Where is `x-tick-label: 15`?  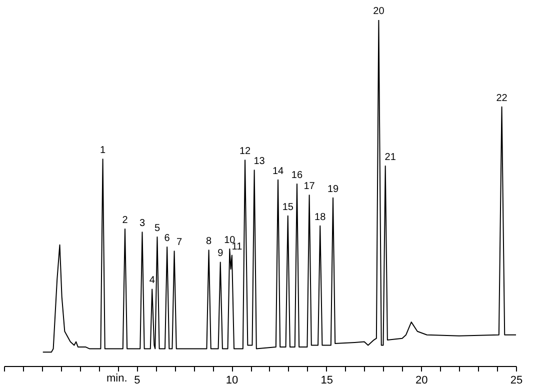
x-tick-label: 15 is located at coordinates (326, 380).